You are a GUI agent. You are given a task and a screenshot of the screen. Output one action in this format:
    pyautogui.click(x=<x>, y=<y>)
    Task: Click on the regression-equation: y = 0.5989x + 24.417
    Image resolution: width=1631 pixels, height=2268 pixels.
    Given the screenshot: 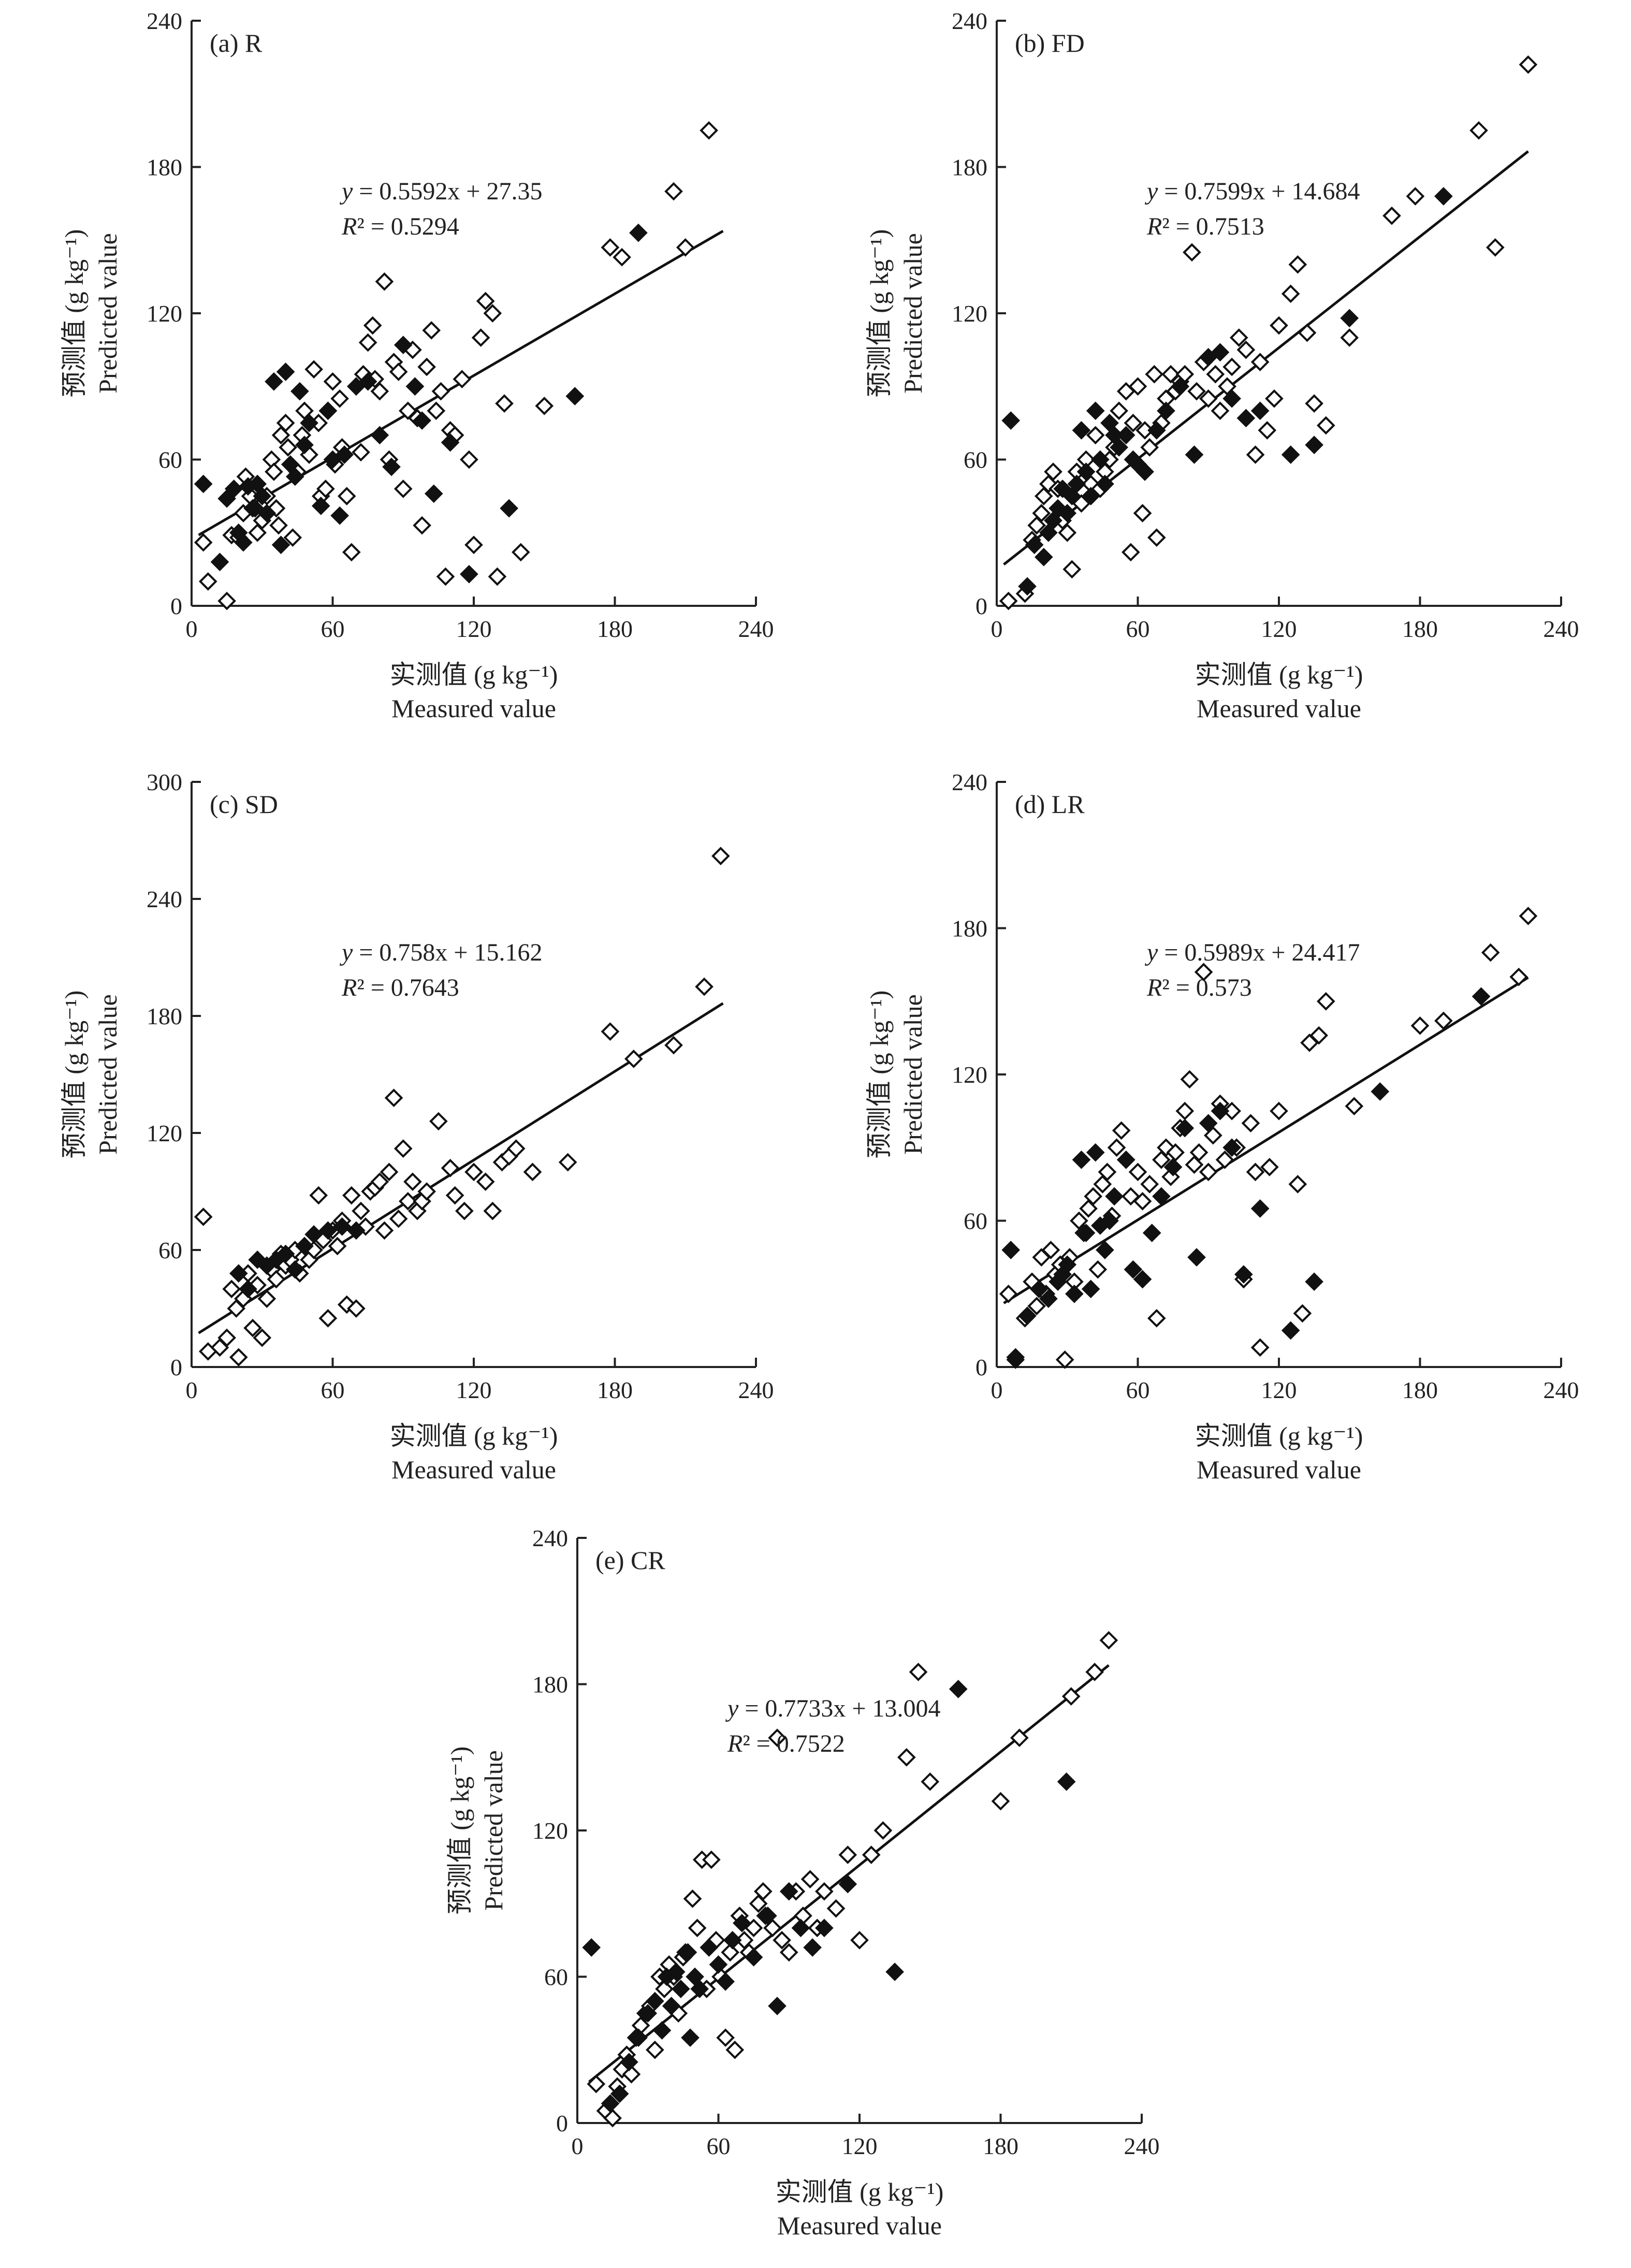 What is the action you would take?
    pyautogui.click(x=1252, y=952)
    